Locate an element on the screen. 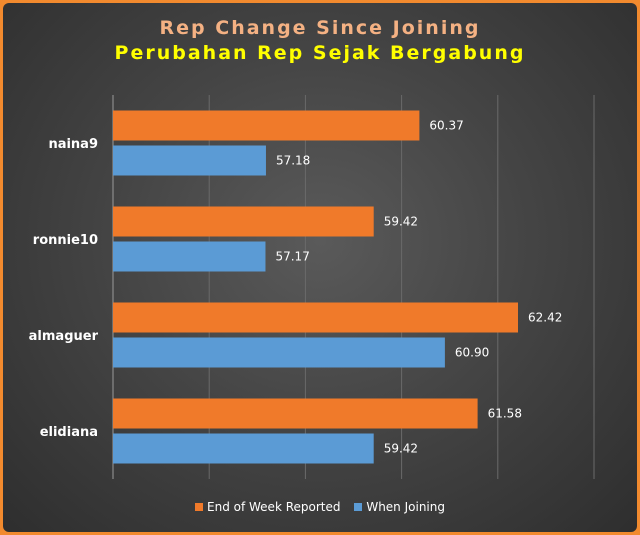 The width and height of the screenshot is (640, 535). data-label-when-joining-ronnie10: 57.17 is located at coordinates (292, 257).